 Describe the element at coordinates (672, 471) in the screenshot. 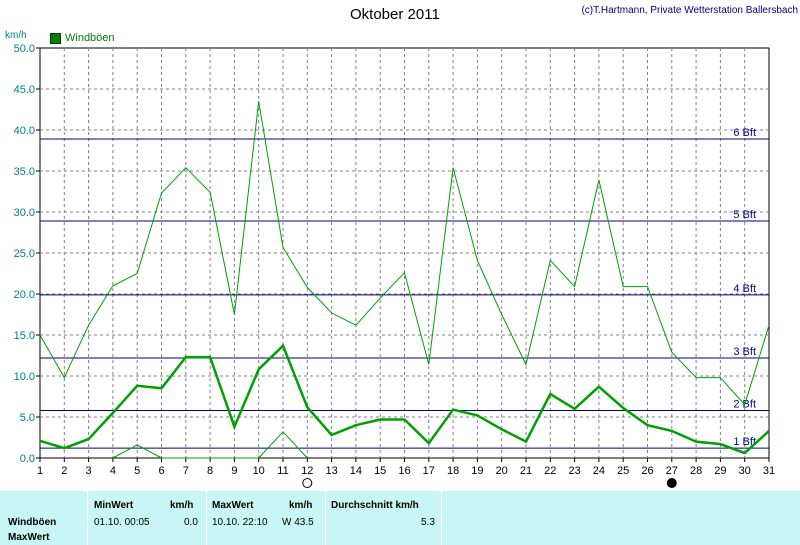

I see `x-tick-label: 27` at that location.